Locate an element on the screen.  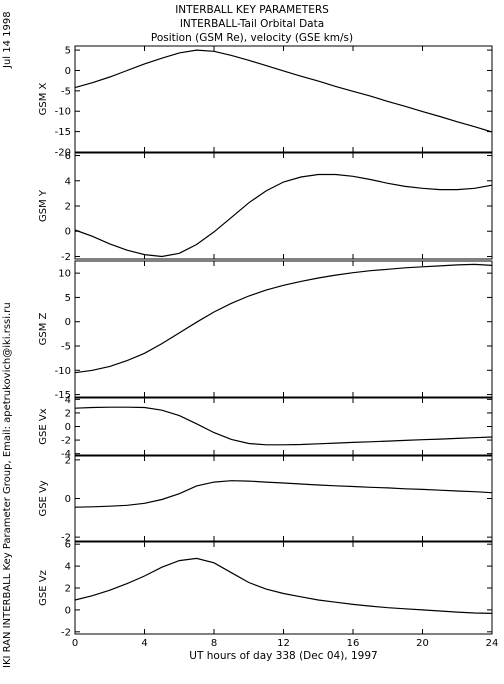
y-tick-label-gsm-y: 6 is located at coordinates (68, 156).